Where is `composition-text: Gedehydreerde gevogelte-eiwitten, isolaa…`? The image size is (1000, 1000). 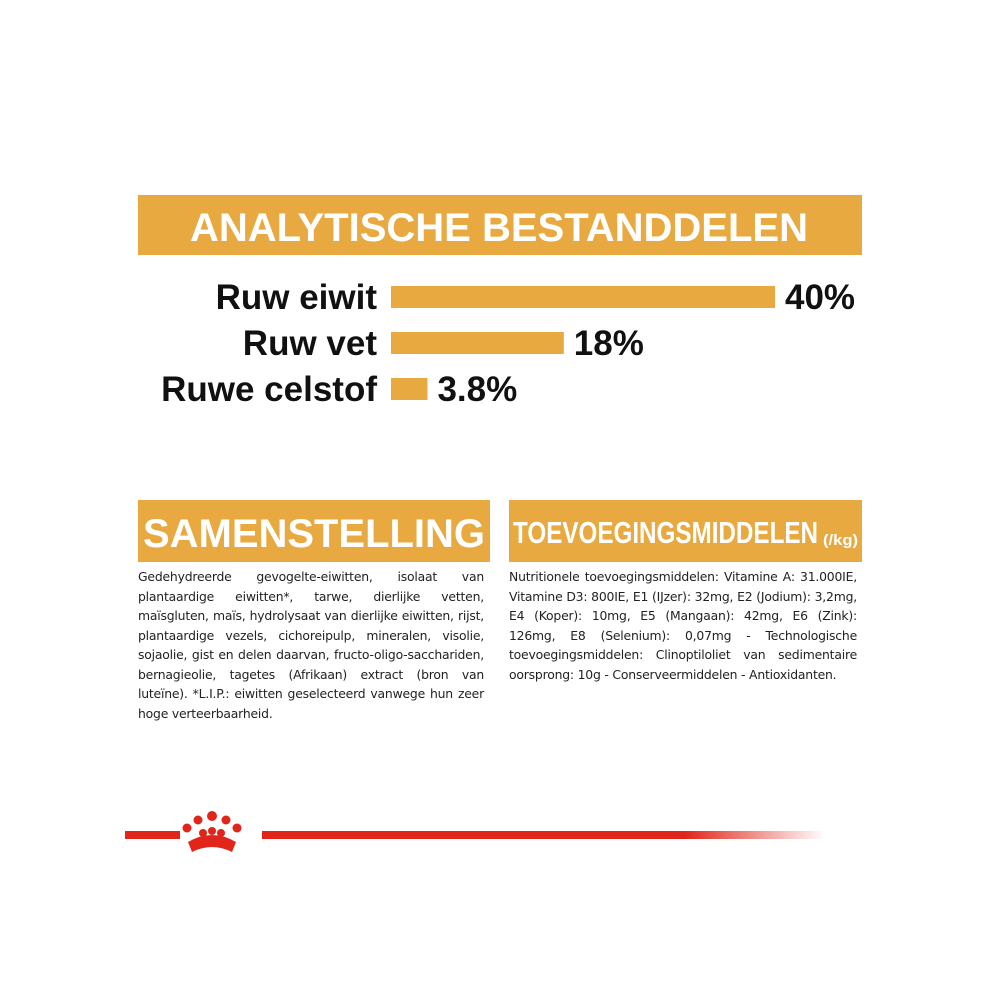 composition-text: Gedehydreerde gevogelte-eiwitten, isolaa… is located at coordinates (311, 645).